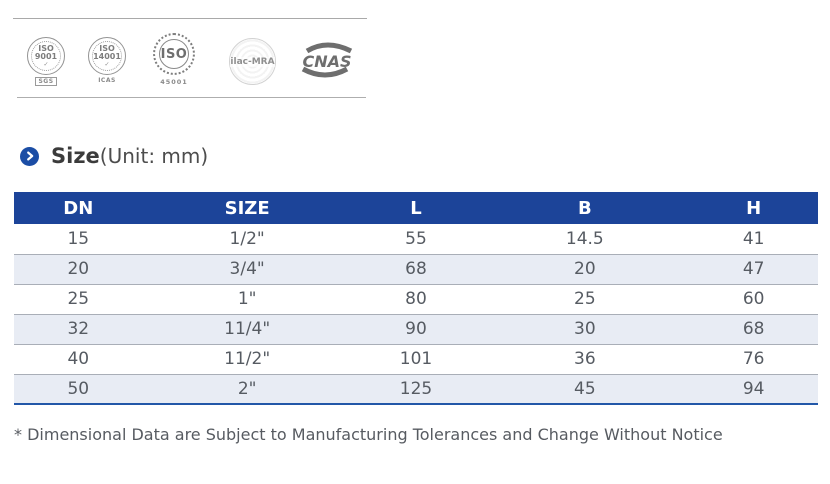  What do you see at coordinates (107, 80) in the screenshot?
I see `icas-label: ICAS` at bounding box center [107, 80].